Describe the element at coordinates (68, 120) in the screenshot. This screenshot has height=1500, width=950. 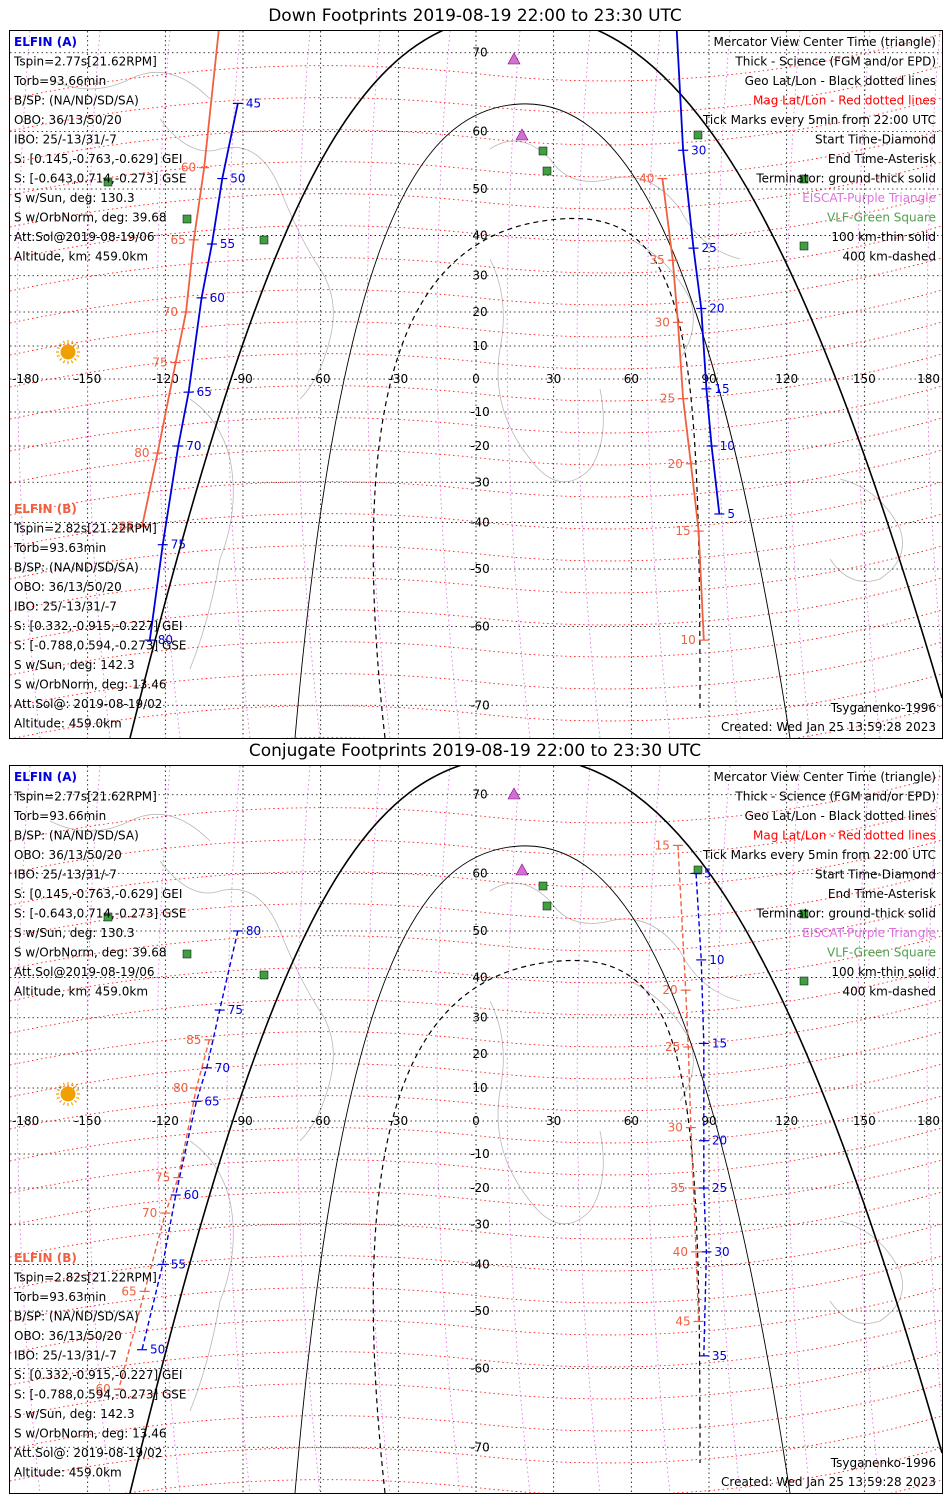
I see `elfin-a-param: OBO: 36/13/50/20` at that location.